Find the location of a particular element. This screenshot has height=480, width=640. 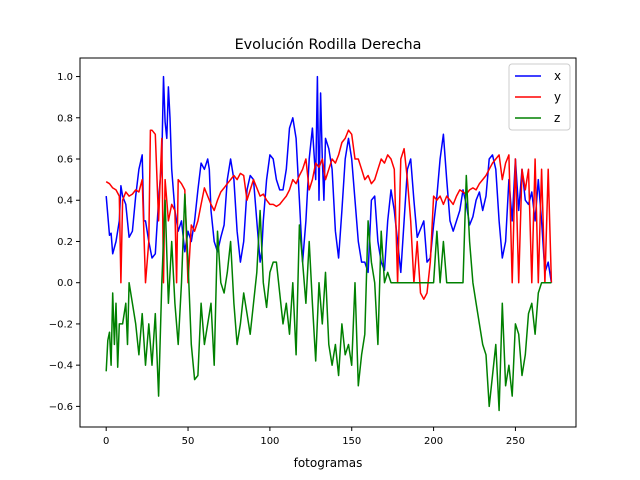

y-tick-label: 1.0 is located at coordinates (65, 77).